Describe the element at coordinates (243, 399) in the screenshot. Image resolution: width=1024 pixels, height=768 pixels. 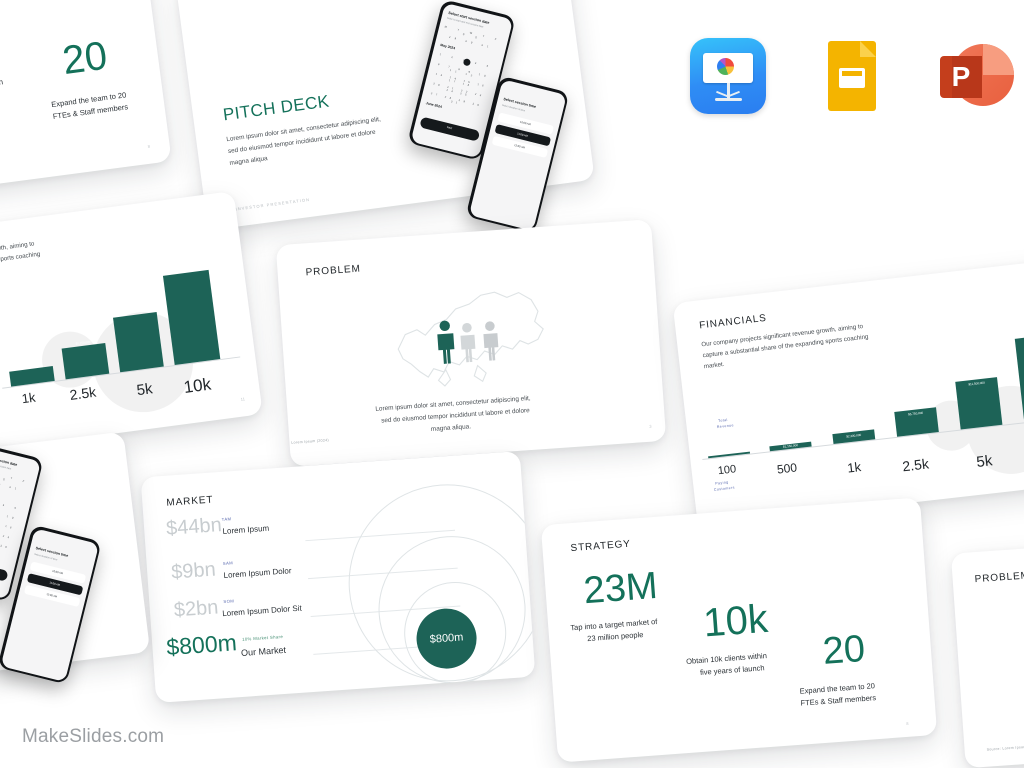
I see `financials-left-page-number: 11` at that location.